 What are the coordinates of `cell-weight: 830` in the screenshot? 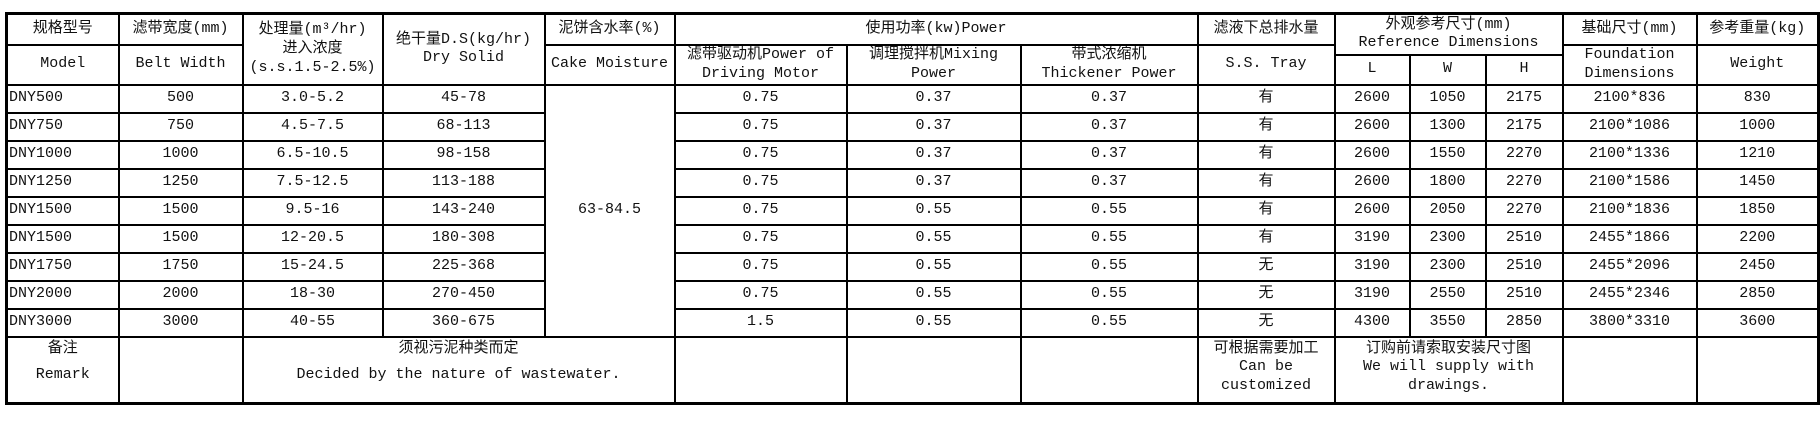 It's located at (1757, 98).